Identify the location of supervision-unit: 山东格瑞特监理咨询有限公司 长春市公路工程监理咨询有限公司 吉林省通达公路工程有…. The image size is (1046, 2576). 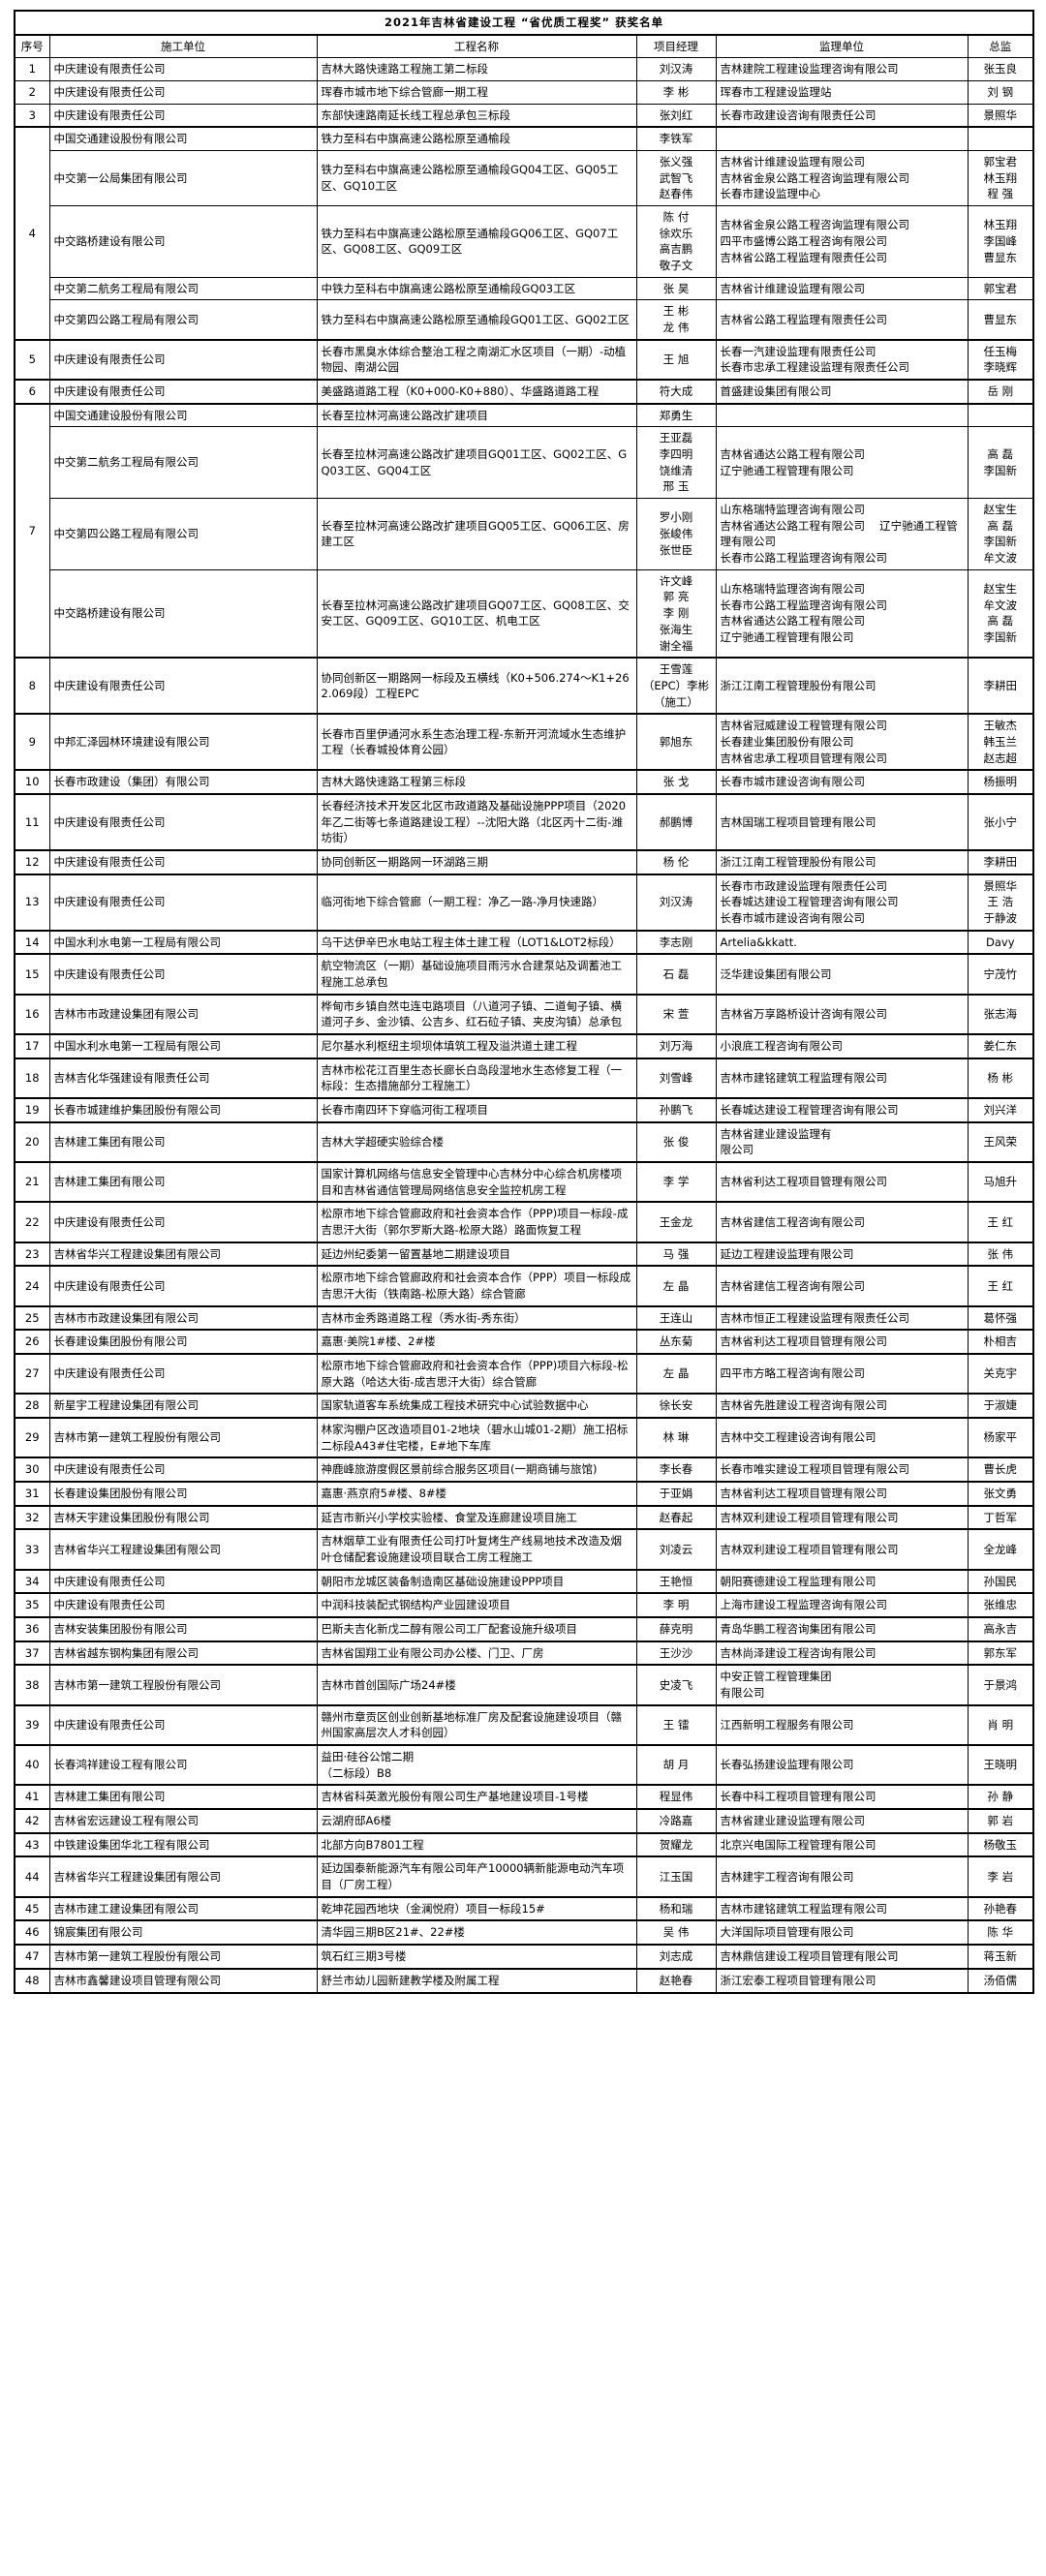
(842, 613).